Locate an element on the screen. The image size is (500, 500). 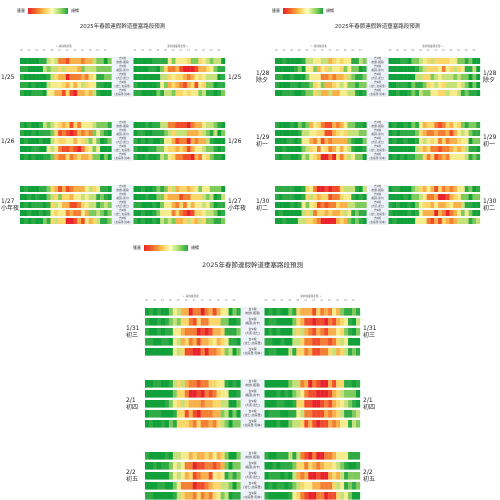
route-segment: (達仁-太麻里) is located at coordinates (252, 343).